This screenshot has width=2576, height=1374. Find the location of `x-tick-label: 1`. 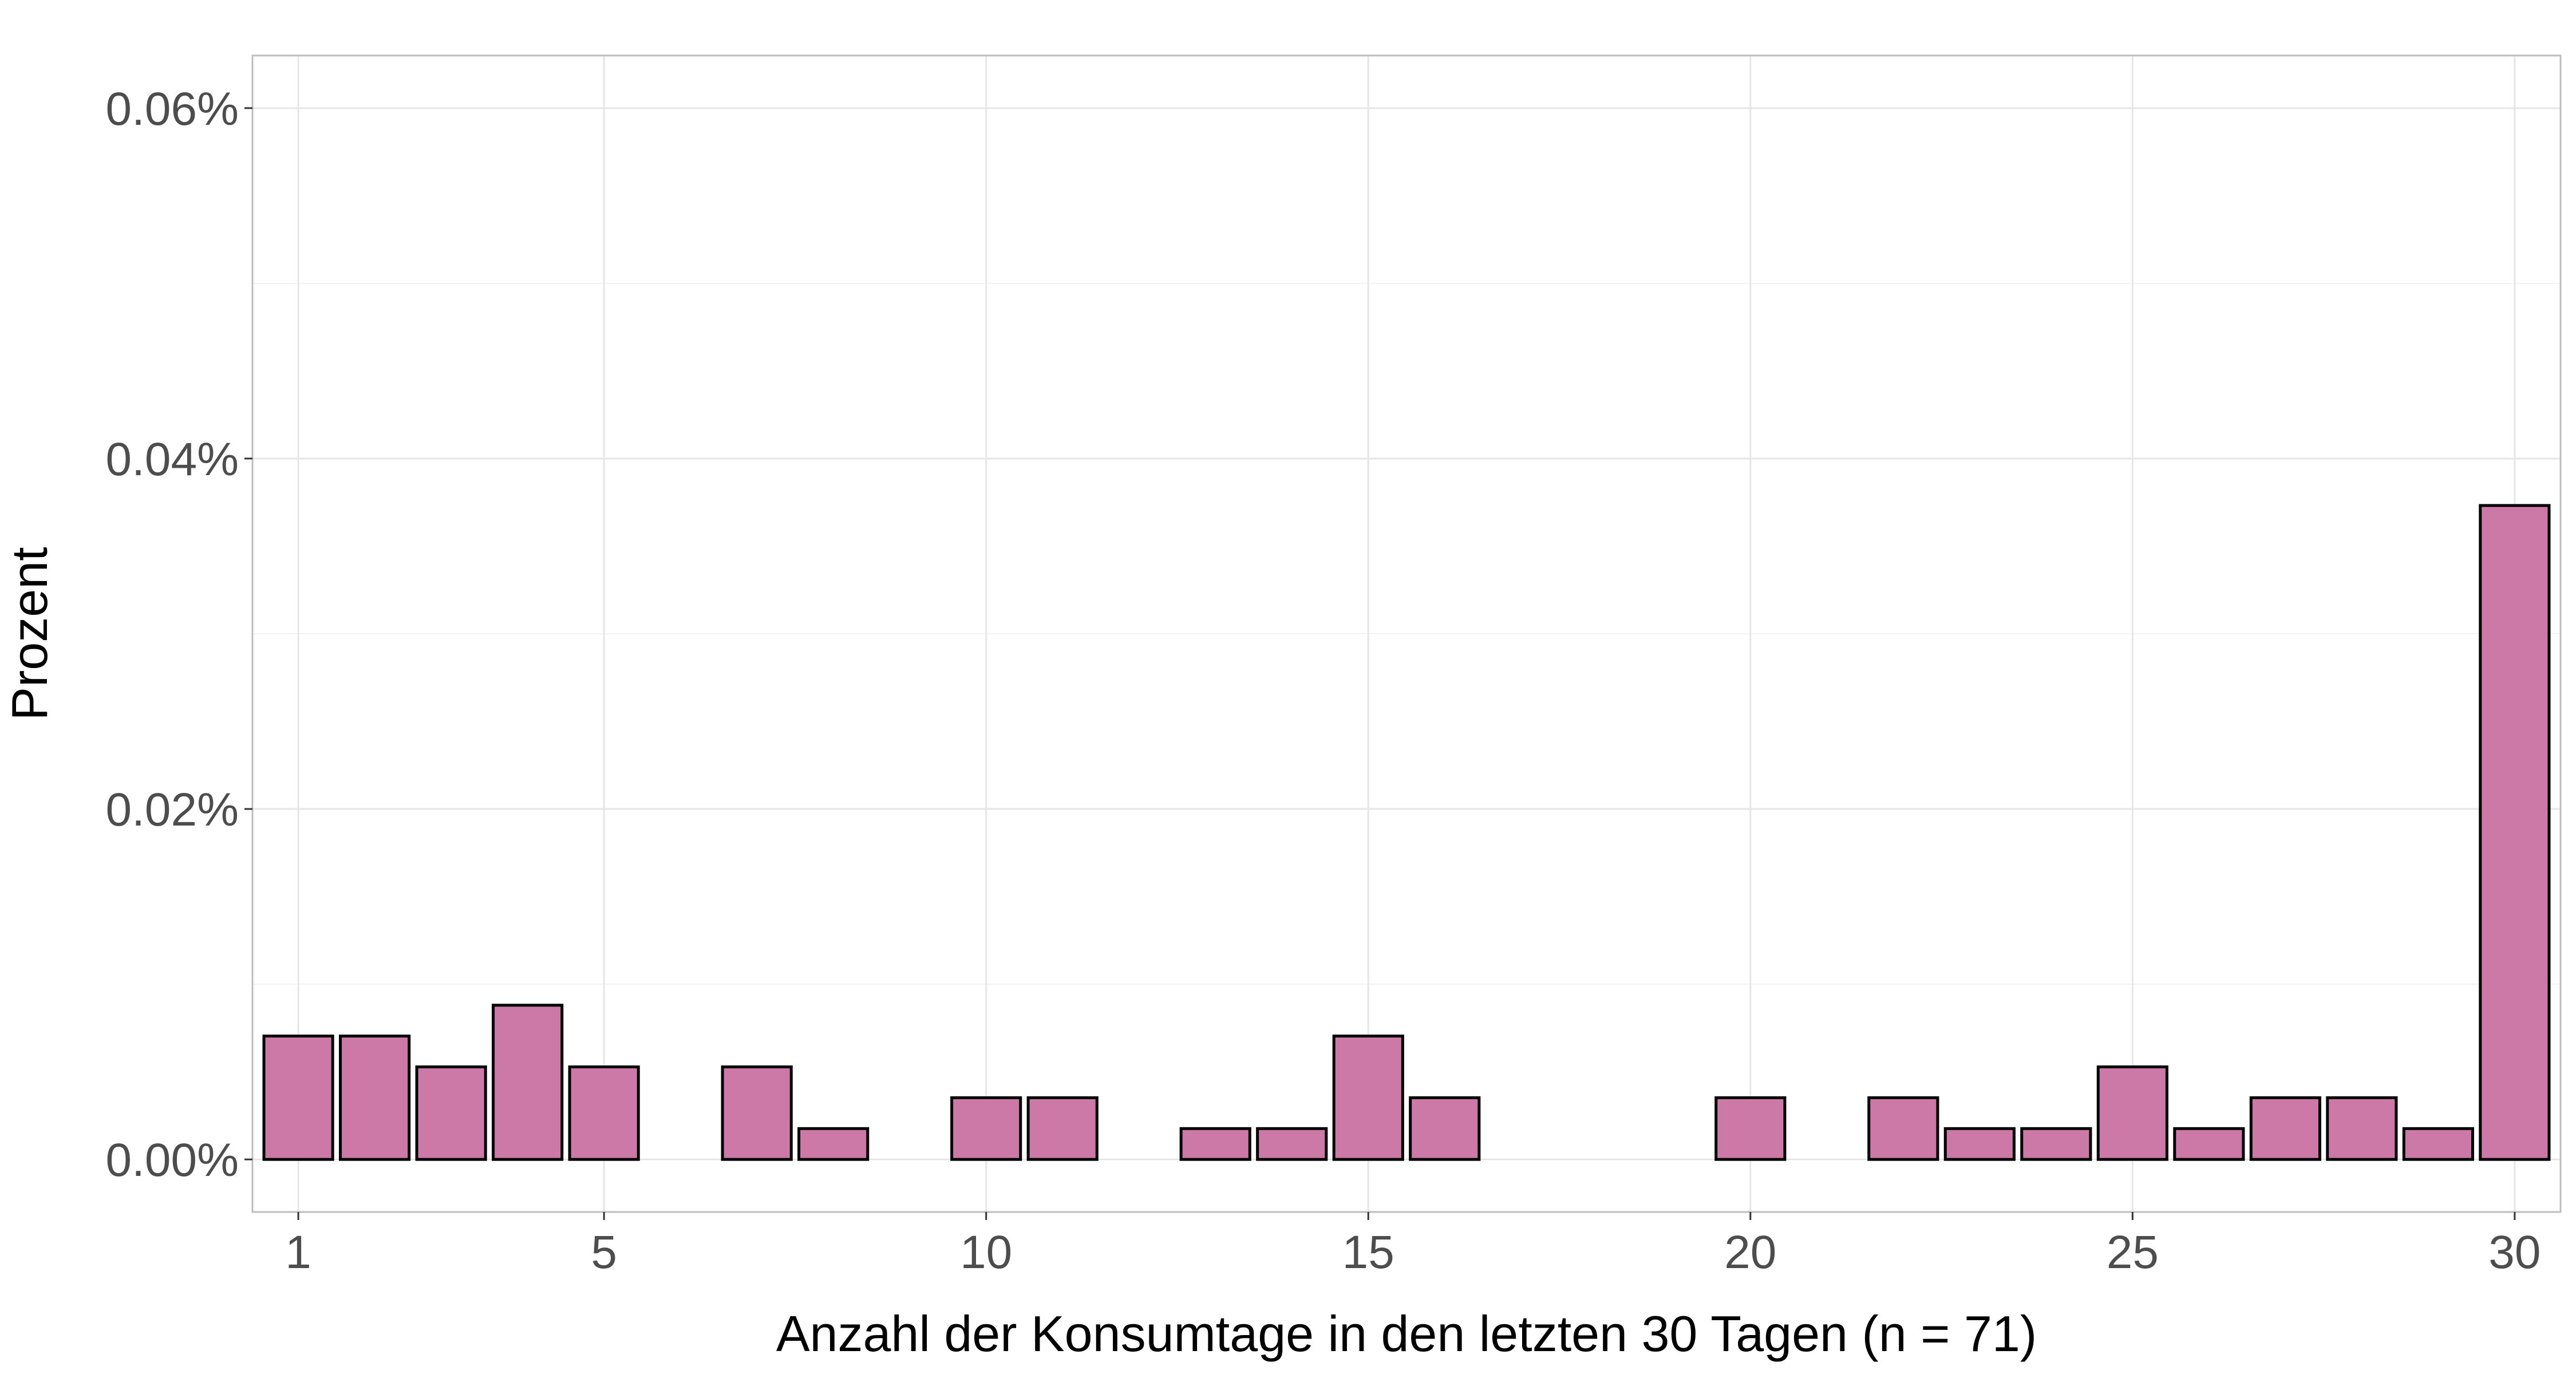

x-tick-label: 1 is located at coordinates (298, 1252).